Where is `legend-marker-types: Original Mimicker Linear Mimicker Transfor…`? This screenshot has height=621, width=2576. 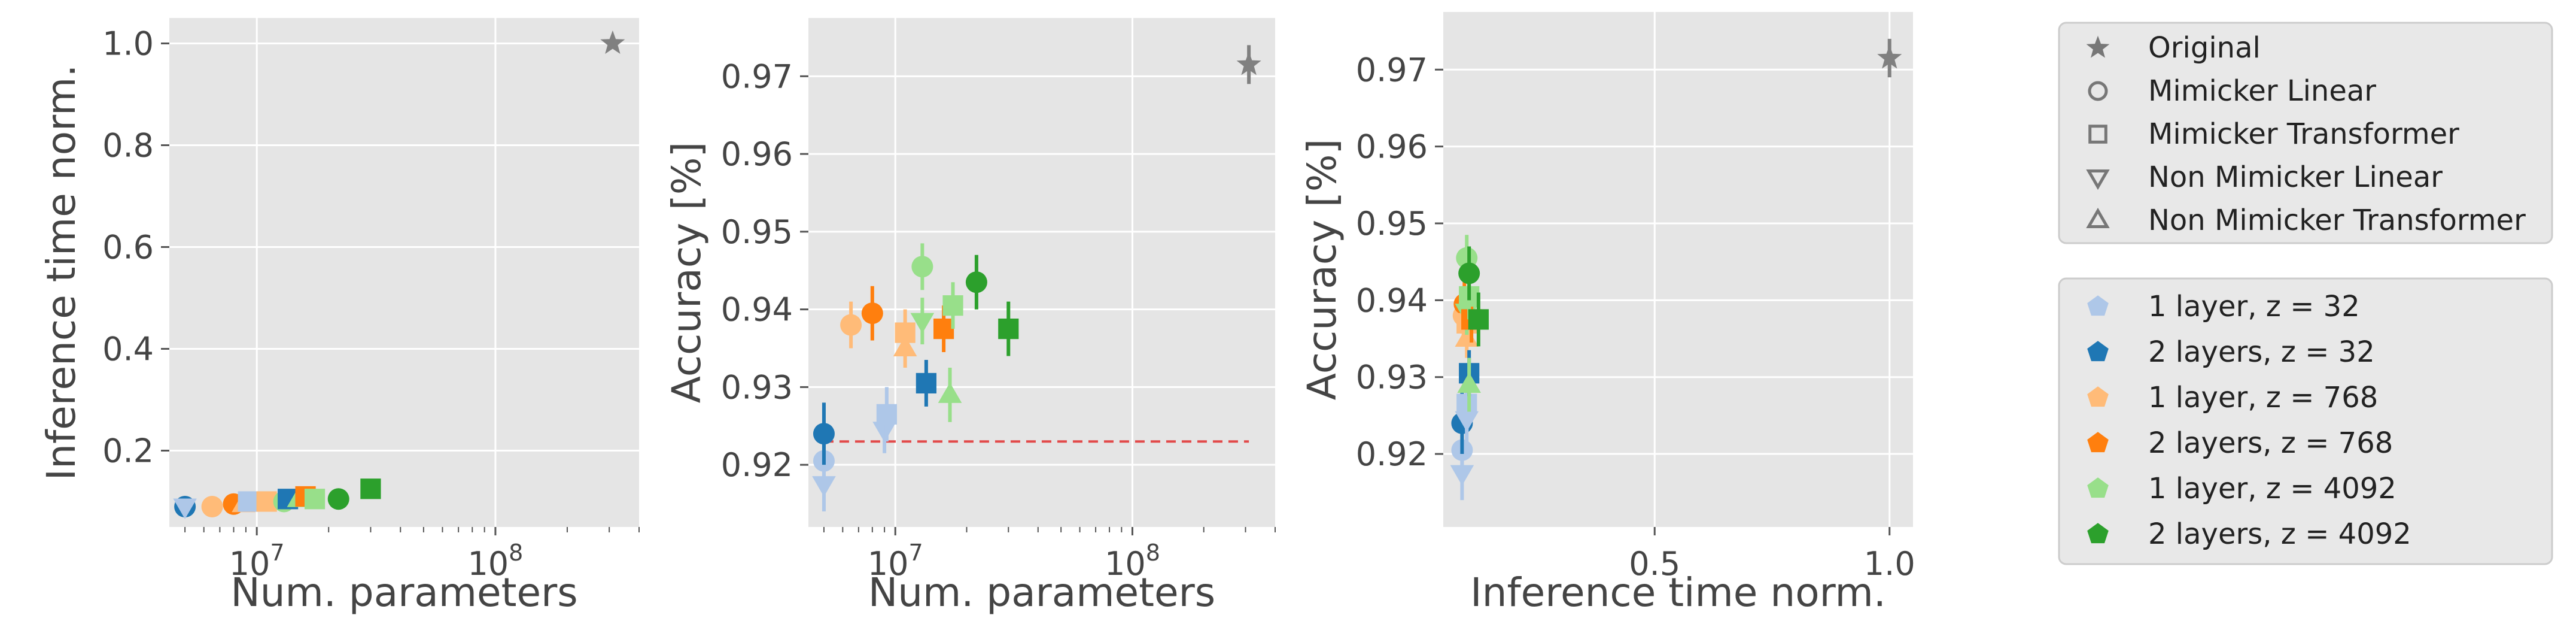
legend-marker-types: Original Mimicker Linear Mimicker Transfor… is located at coordinates (2305, 133).